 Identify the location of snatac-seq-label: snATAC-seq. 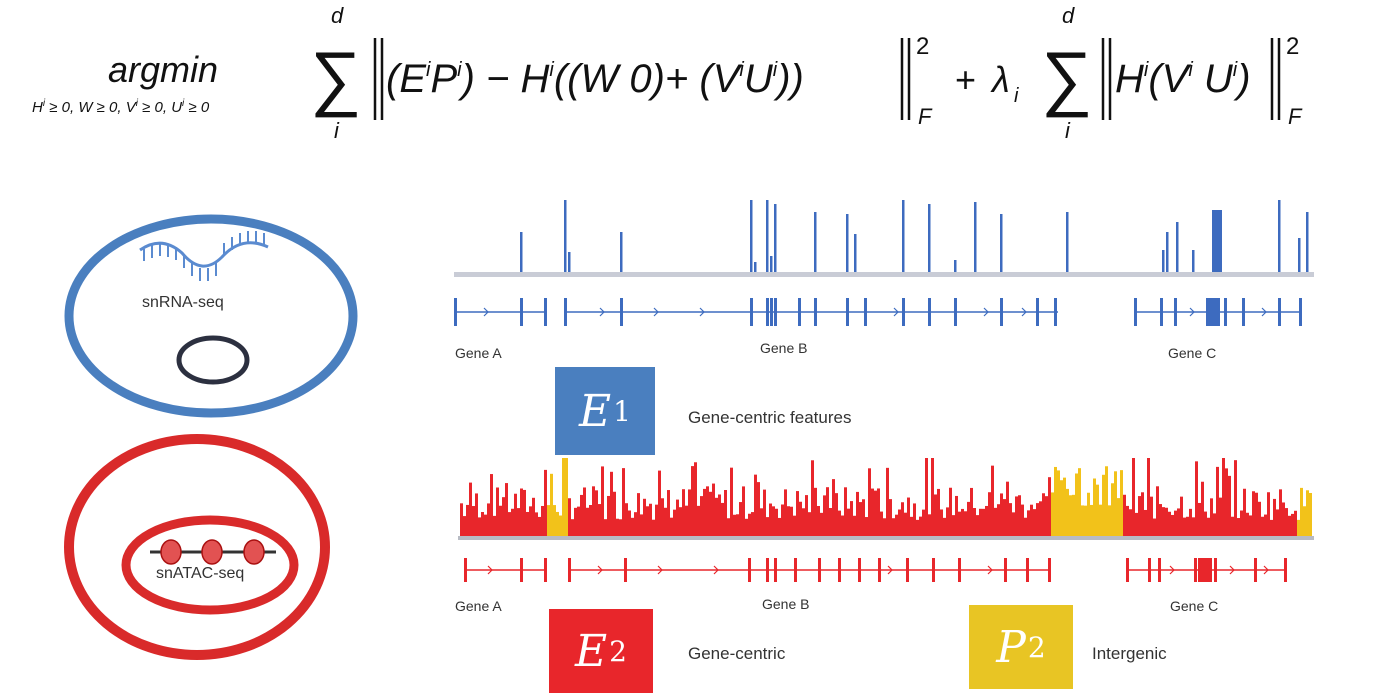
(200, 573).